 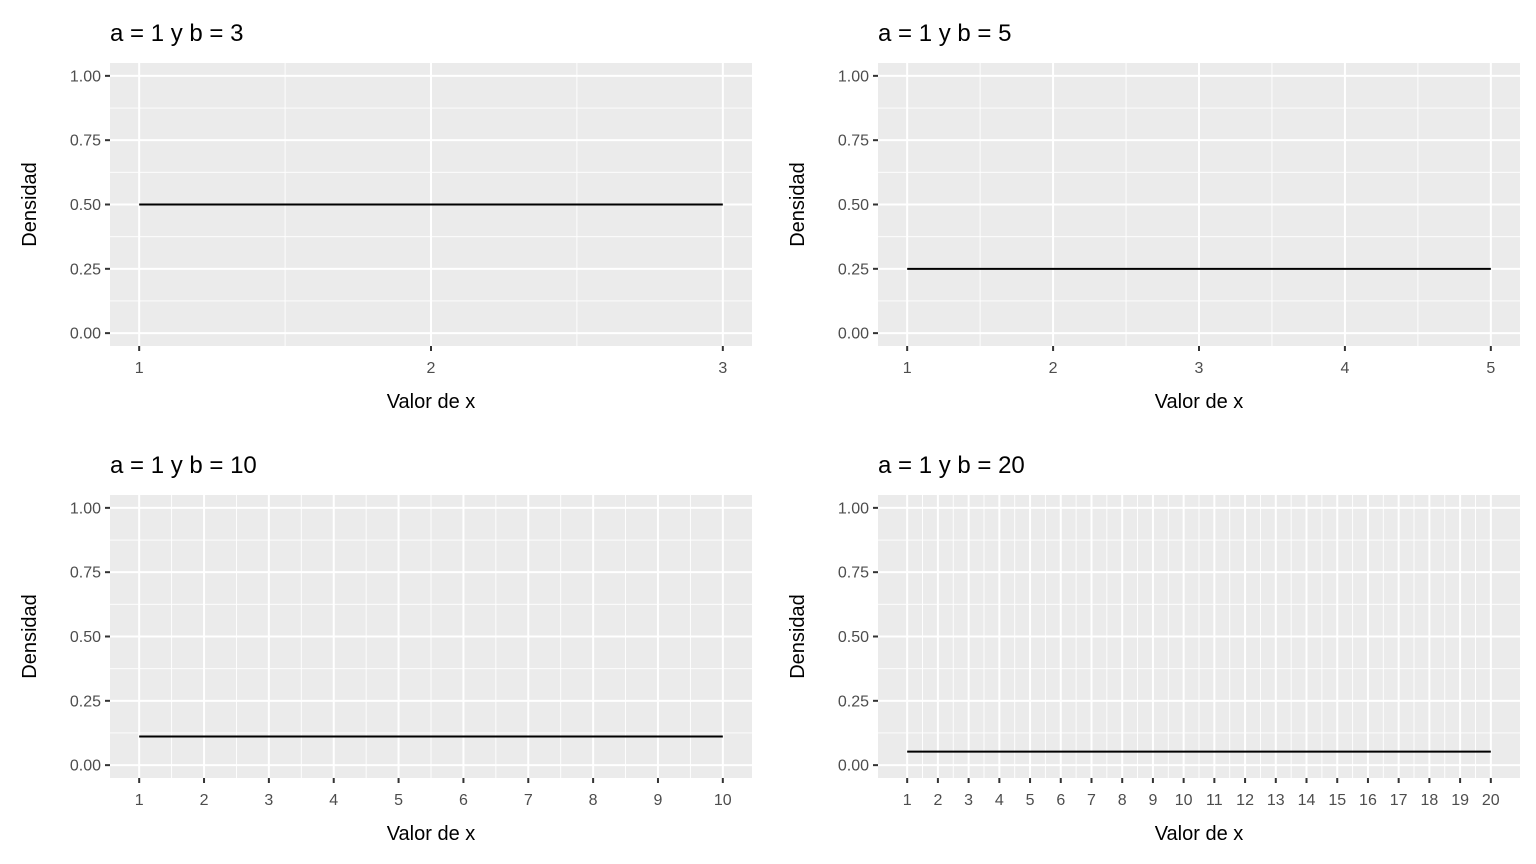 What do you see at coordinates (1460, 800) in the screenshot?
I see `x-tick-label: 19` at bounding box center [1460, 800].